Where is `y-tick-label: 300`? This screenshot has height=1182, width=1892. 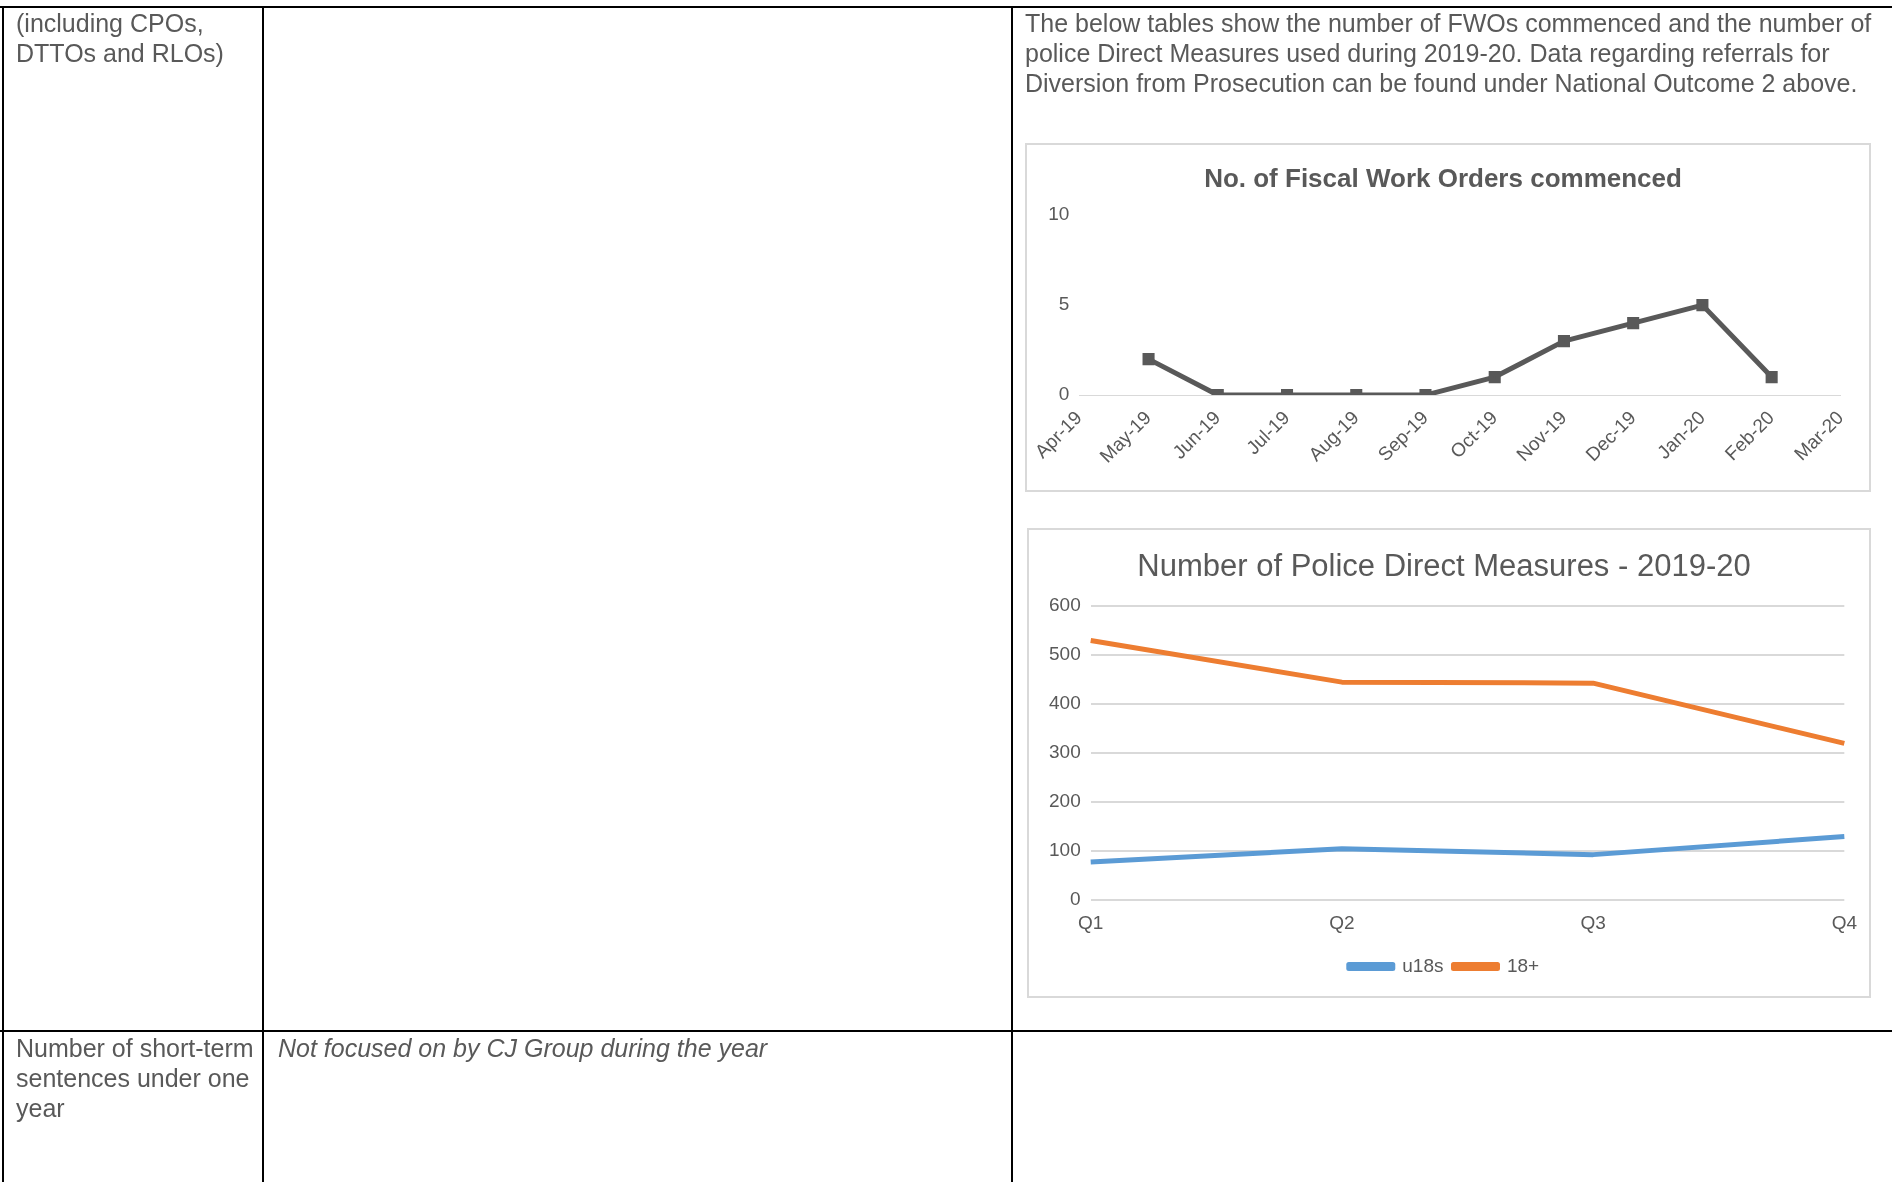 y-tick-label: 300 is located at coordinates (1065, 752).